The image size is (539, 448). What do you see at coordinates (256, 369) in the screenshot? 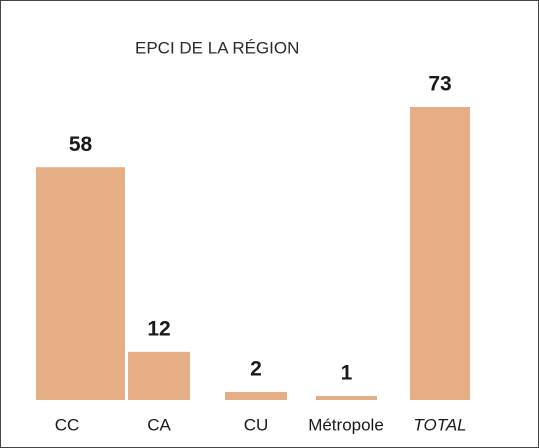
I see `value-label: 2` at bounding box center [256, 369].